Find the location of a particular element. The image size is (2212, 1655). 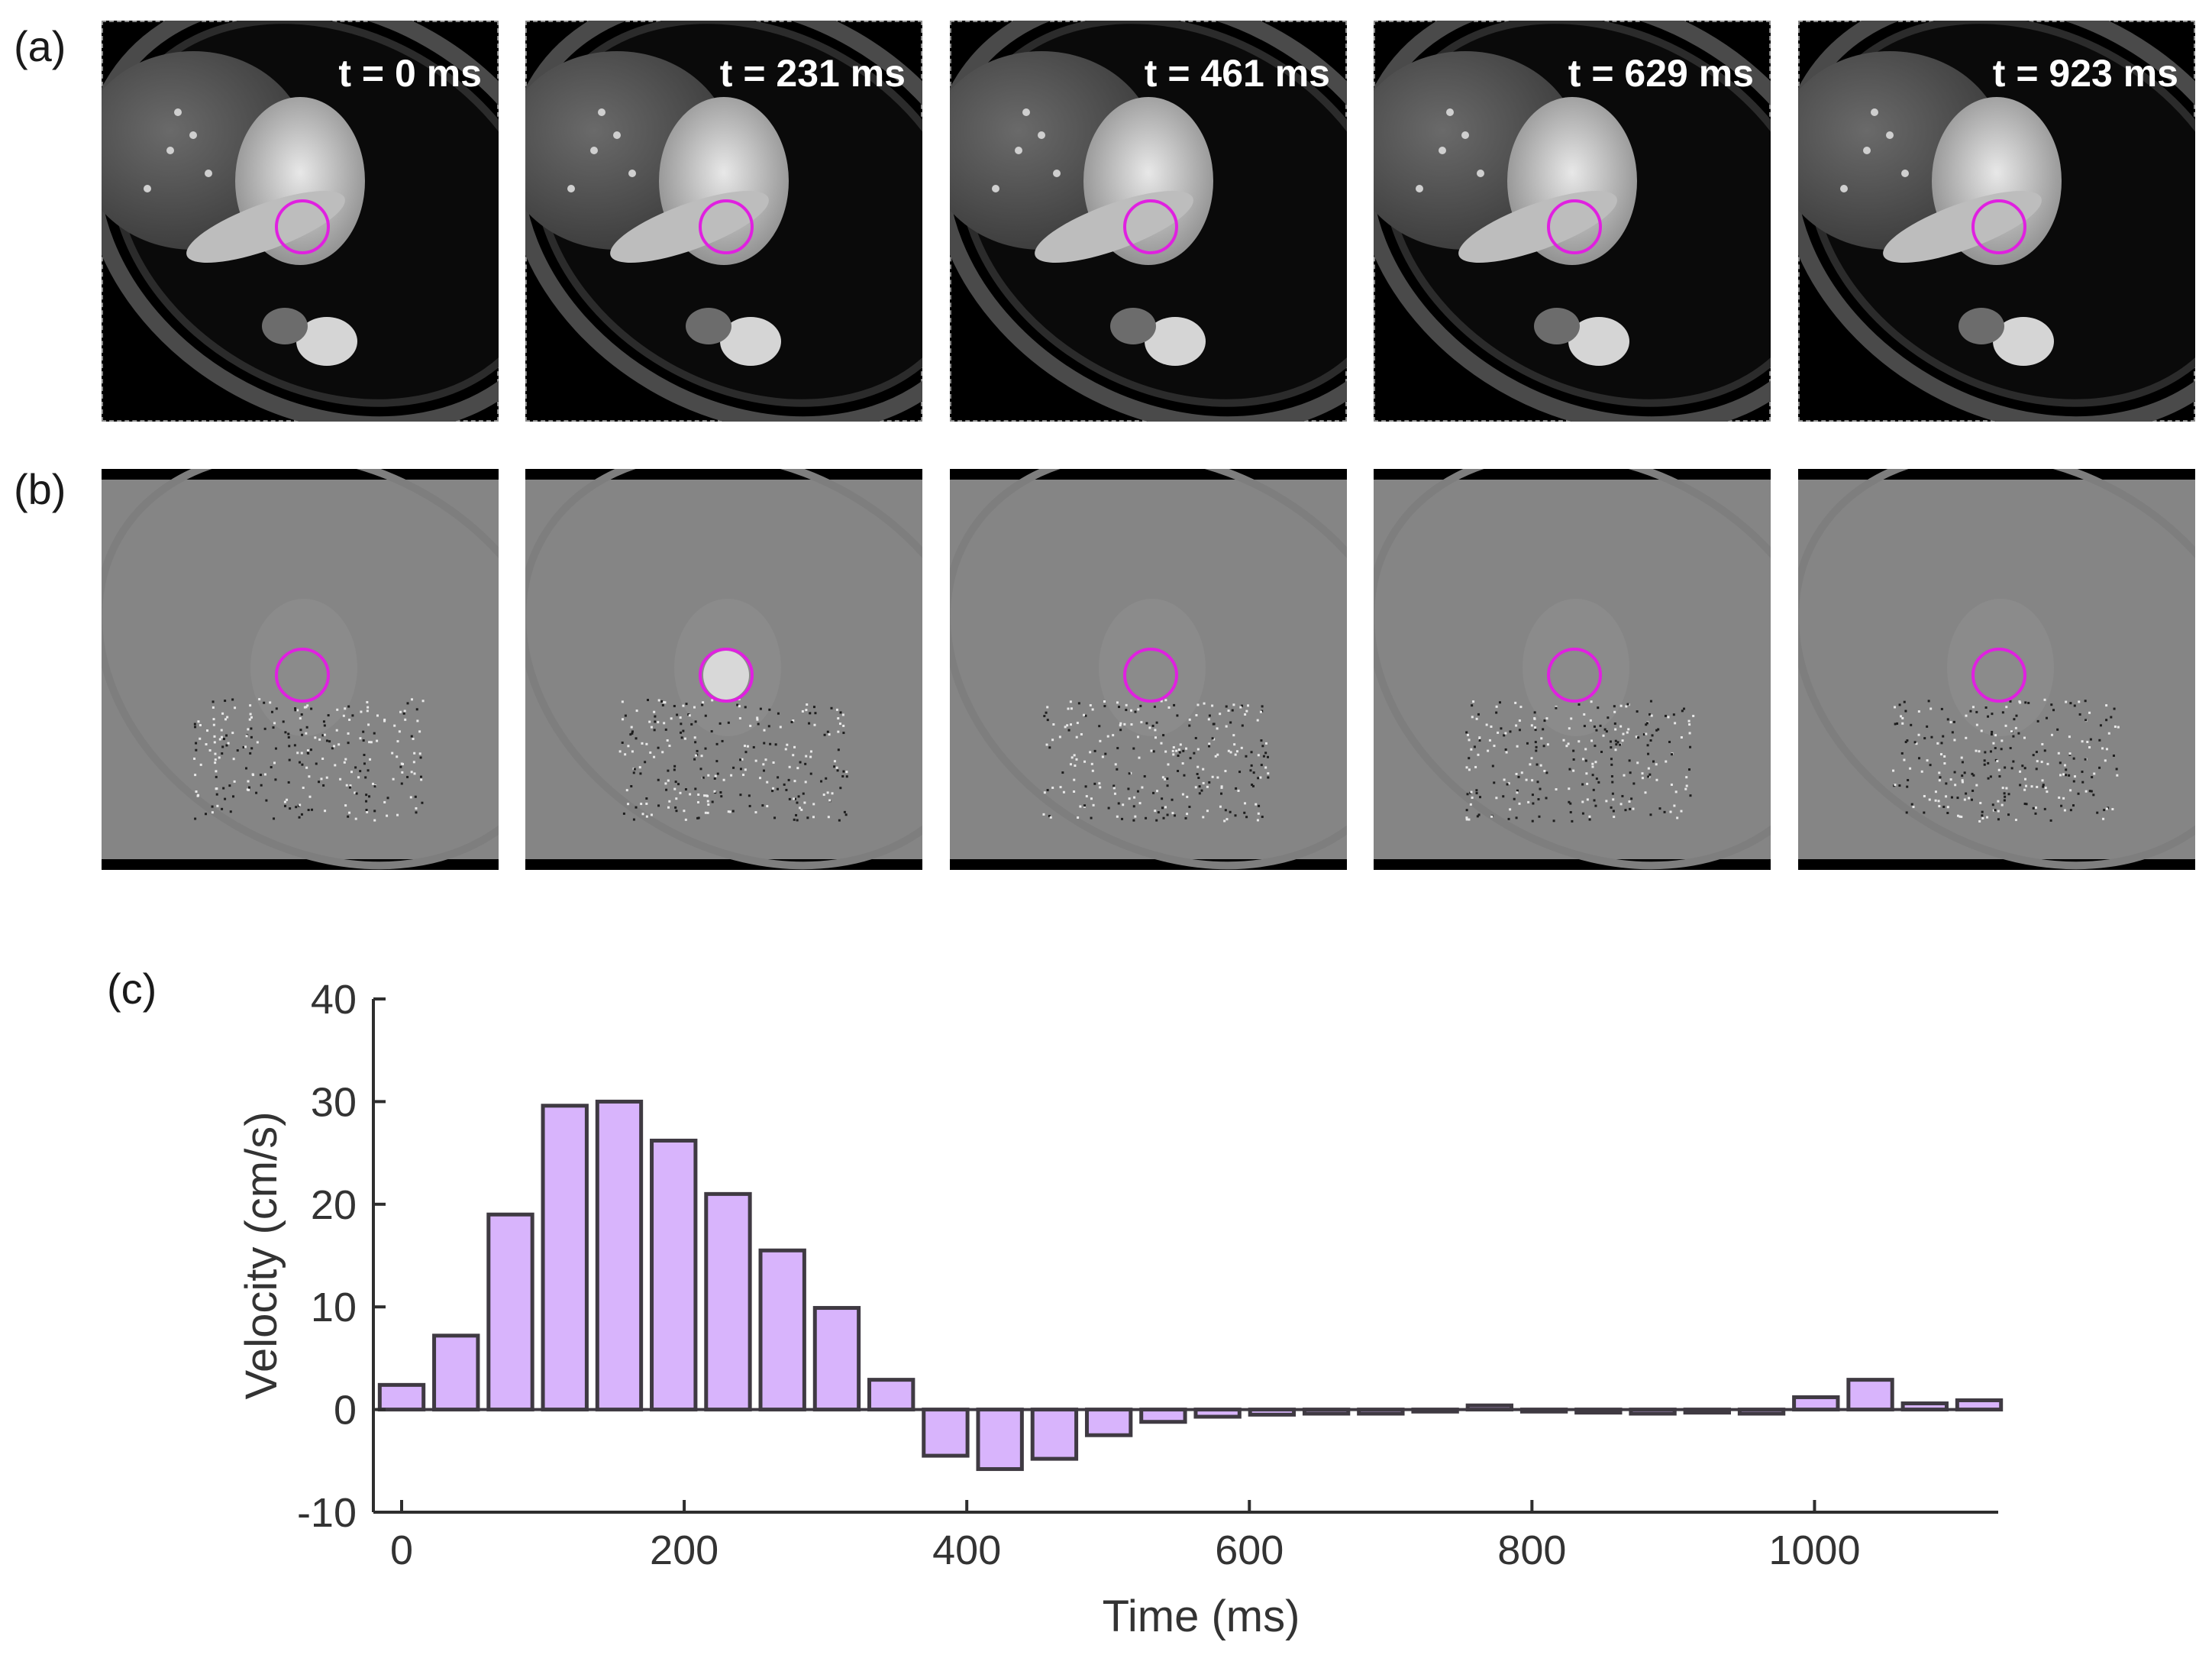

x-tick-label-4: 800 is located at coordinates (1531, 1550).